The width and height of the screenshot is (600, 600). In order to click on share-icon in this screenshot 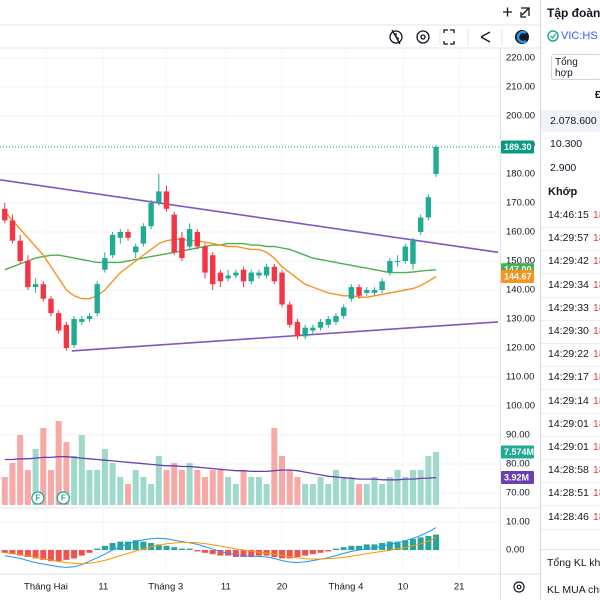, I will do `click(485, 37)`.